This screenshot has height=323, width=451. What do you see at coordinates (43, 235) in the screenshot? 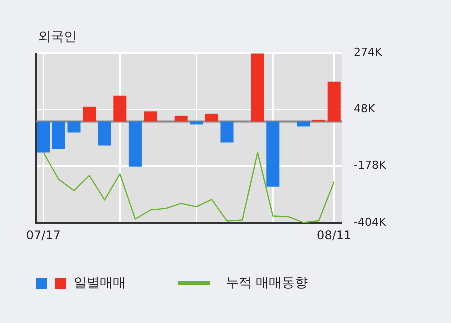
I see `x-tick-label: 07/17` at bounding box center [43, 235].